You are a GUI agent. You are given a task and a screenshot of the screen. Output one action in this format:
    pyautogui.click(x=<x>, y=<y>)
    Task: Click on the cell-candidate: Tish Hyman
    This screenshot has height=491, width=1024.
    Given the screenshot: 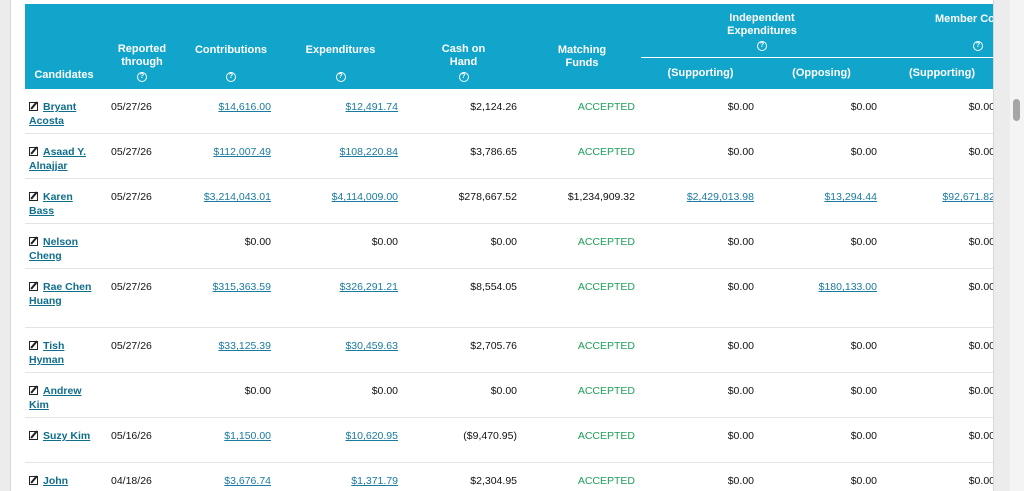 What is the action you would take?
    pyautogui.click(x=62, y=350)
    